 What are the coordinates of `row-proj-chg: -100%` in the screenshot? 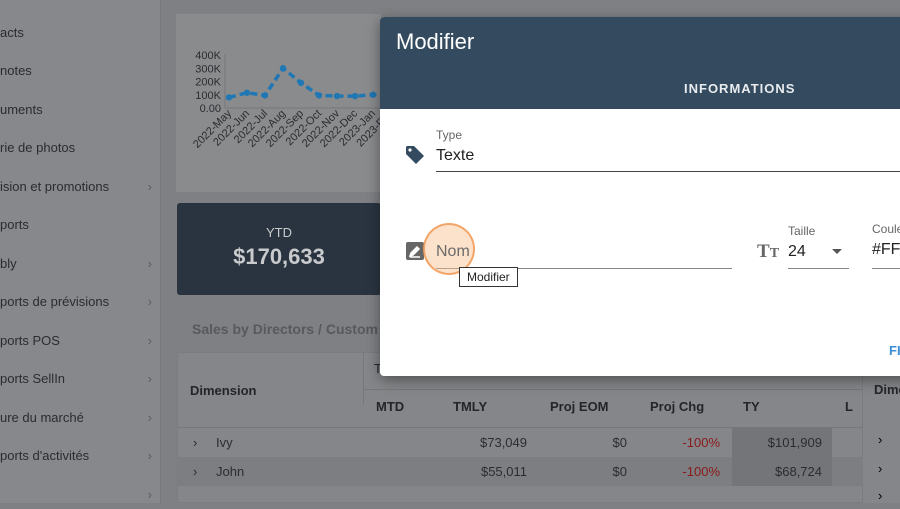 It's located at (701, 442).